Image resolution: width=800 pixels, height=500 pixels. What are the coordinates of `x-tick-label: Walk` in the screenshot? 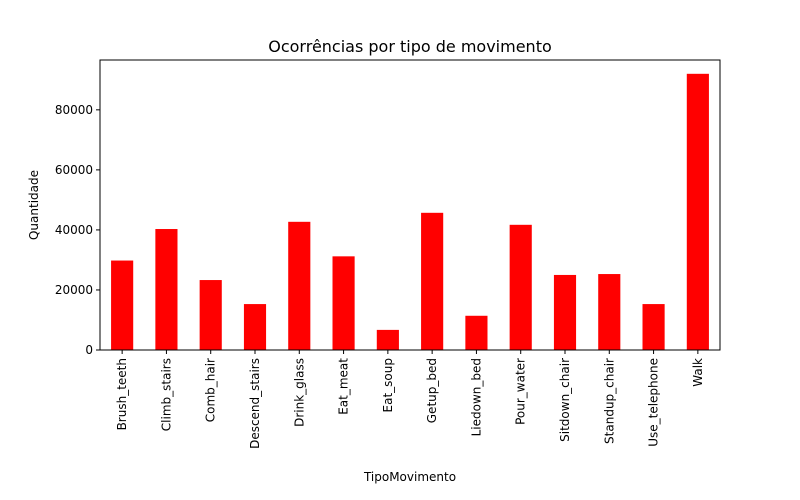 It's located at (698, 372).